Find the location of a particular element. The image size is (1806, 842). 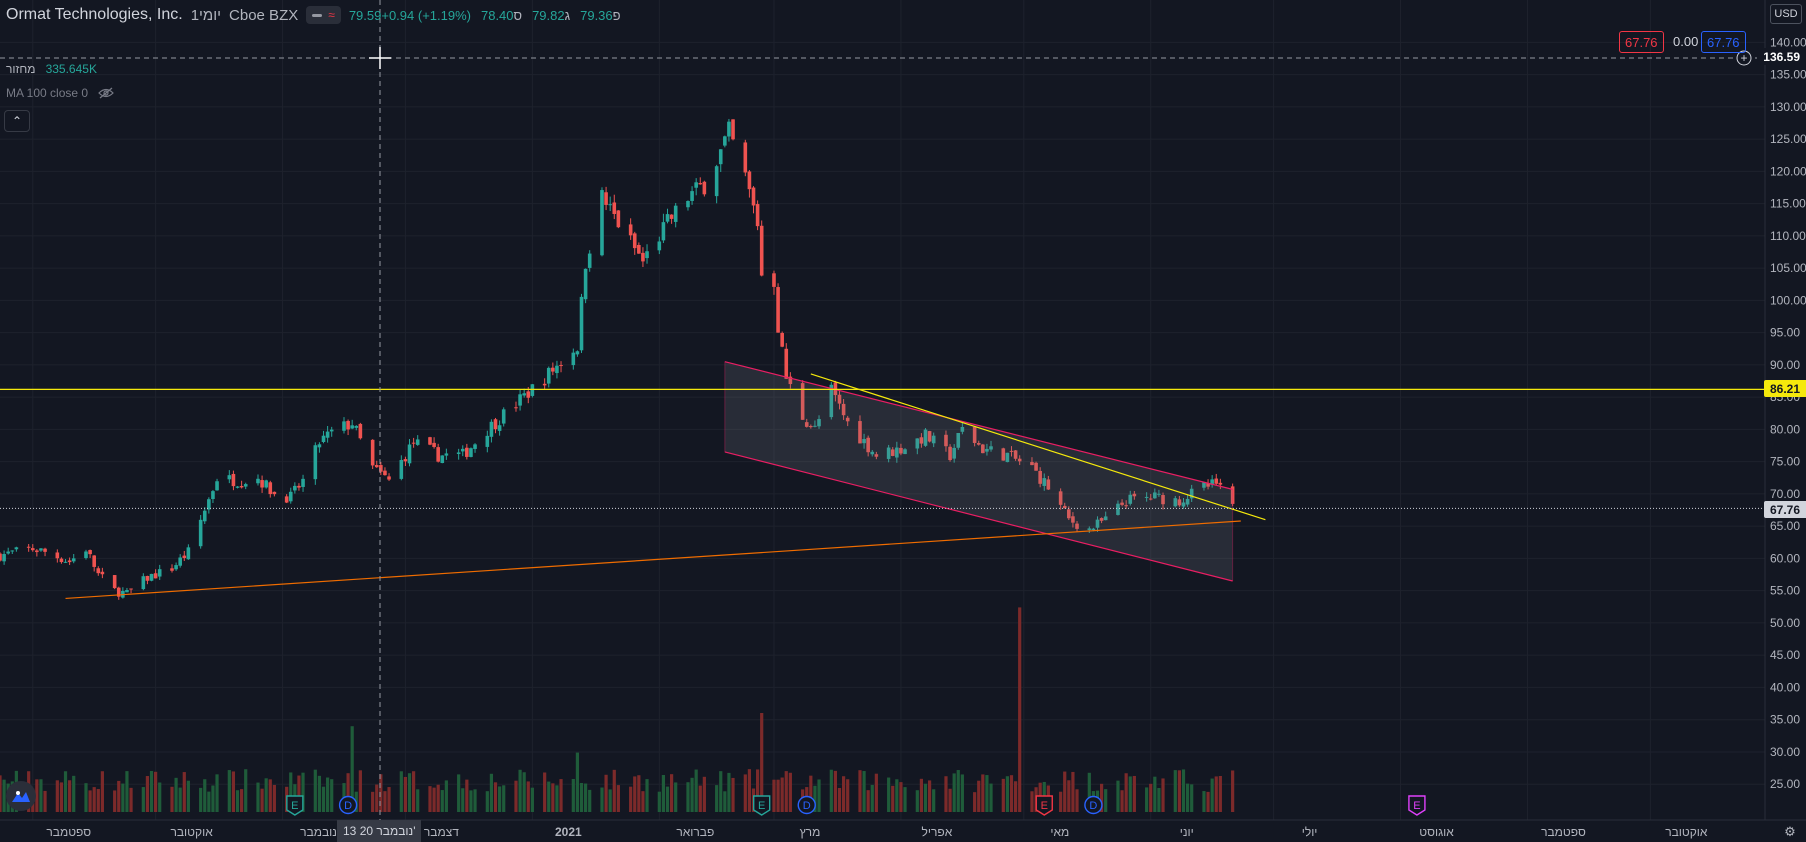

event-marker-label: D is located at coordinates (348, 806).